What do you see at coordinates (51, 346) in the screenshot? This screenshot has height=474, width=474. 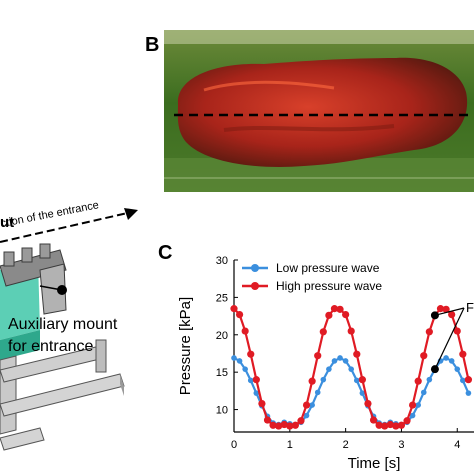 I see `entrance-label: for entrance` at bounding box center [51, 346].